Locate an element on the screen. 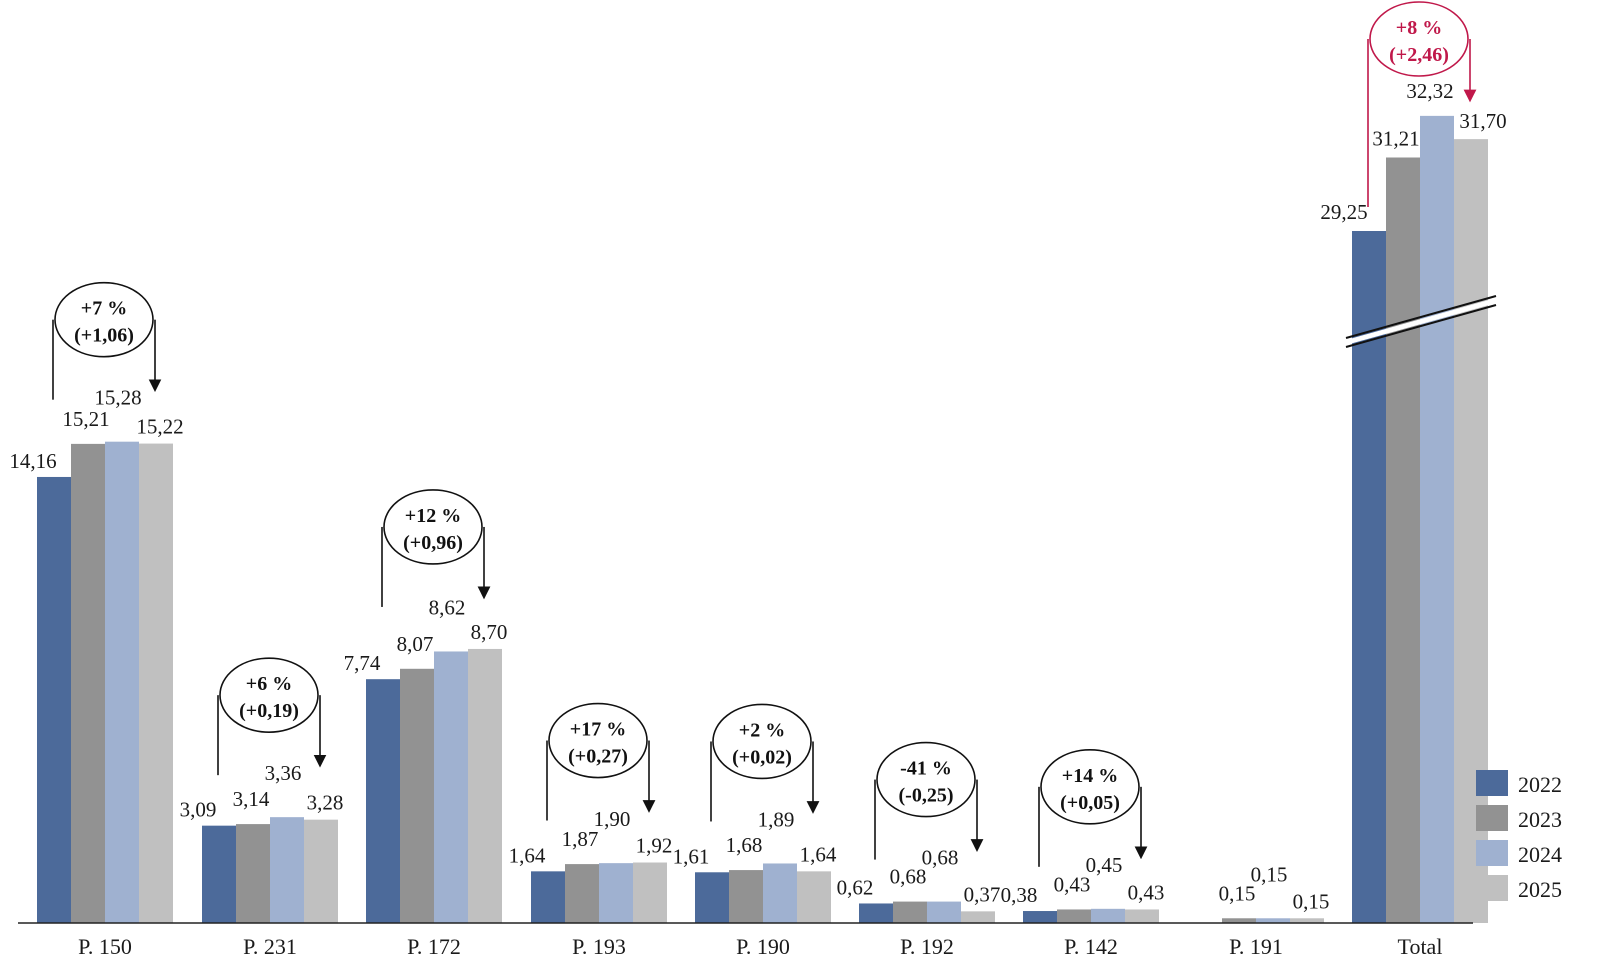  legend-swatch-2022 is located at coordinates (1492, 783).